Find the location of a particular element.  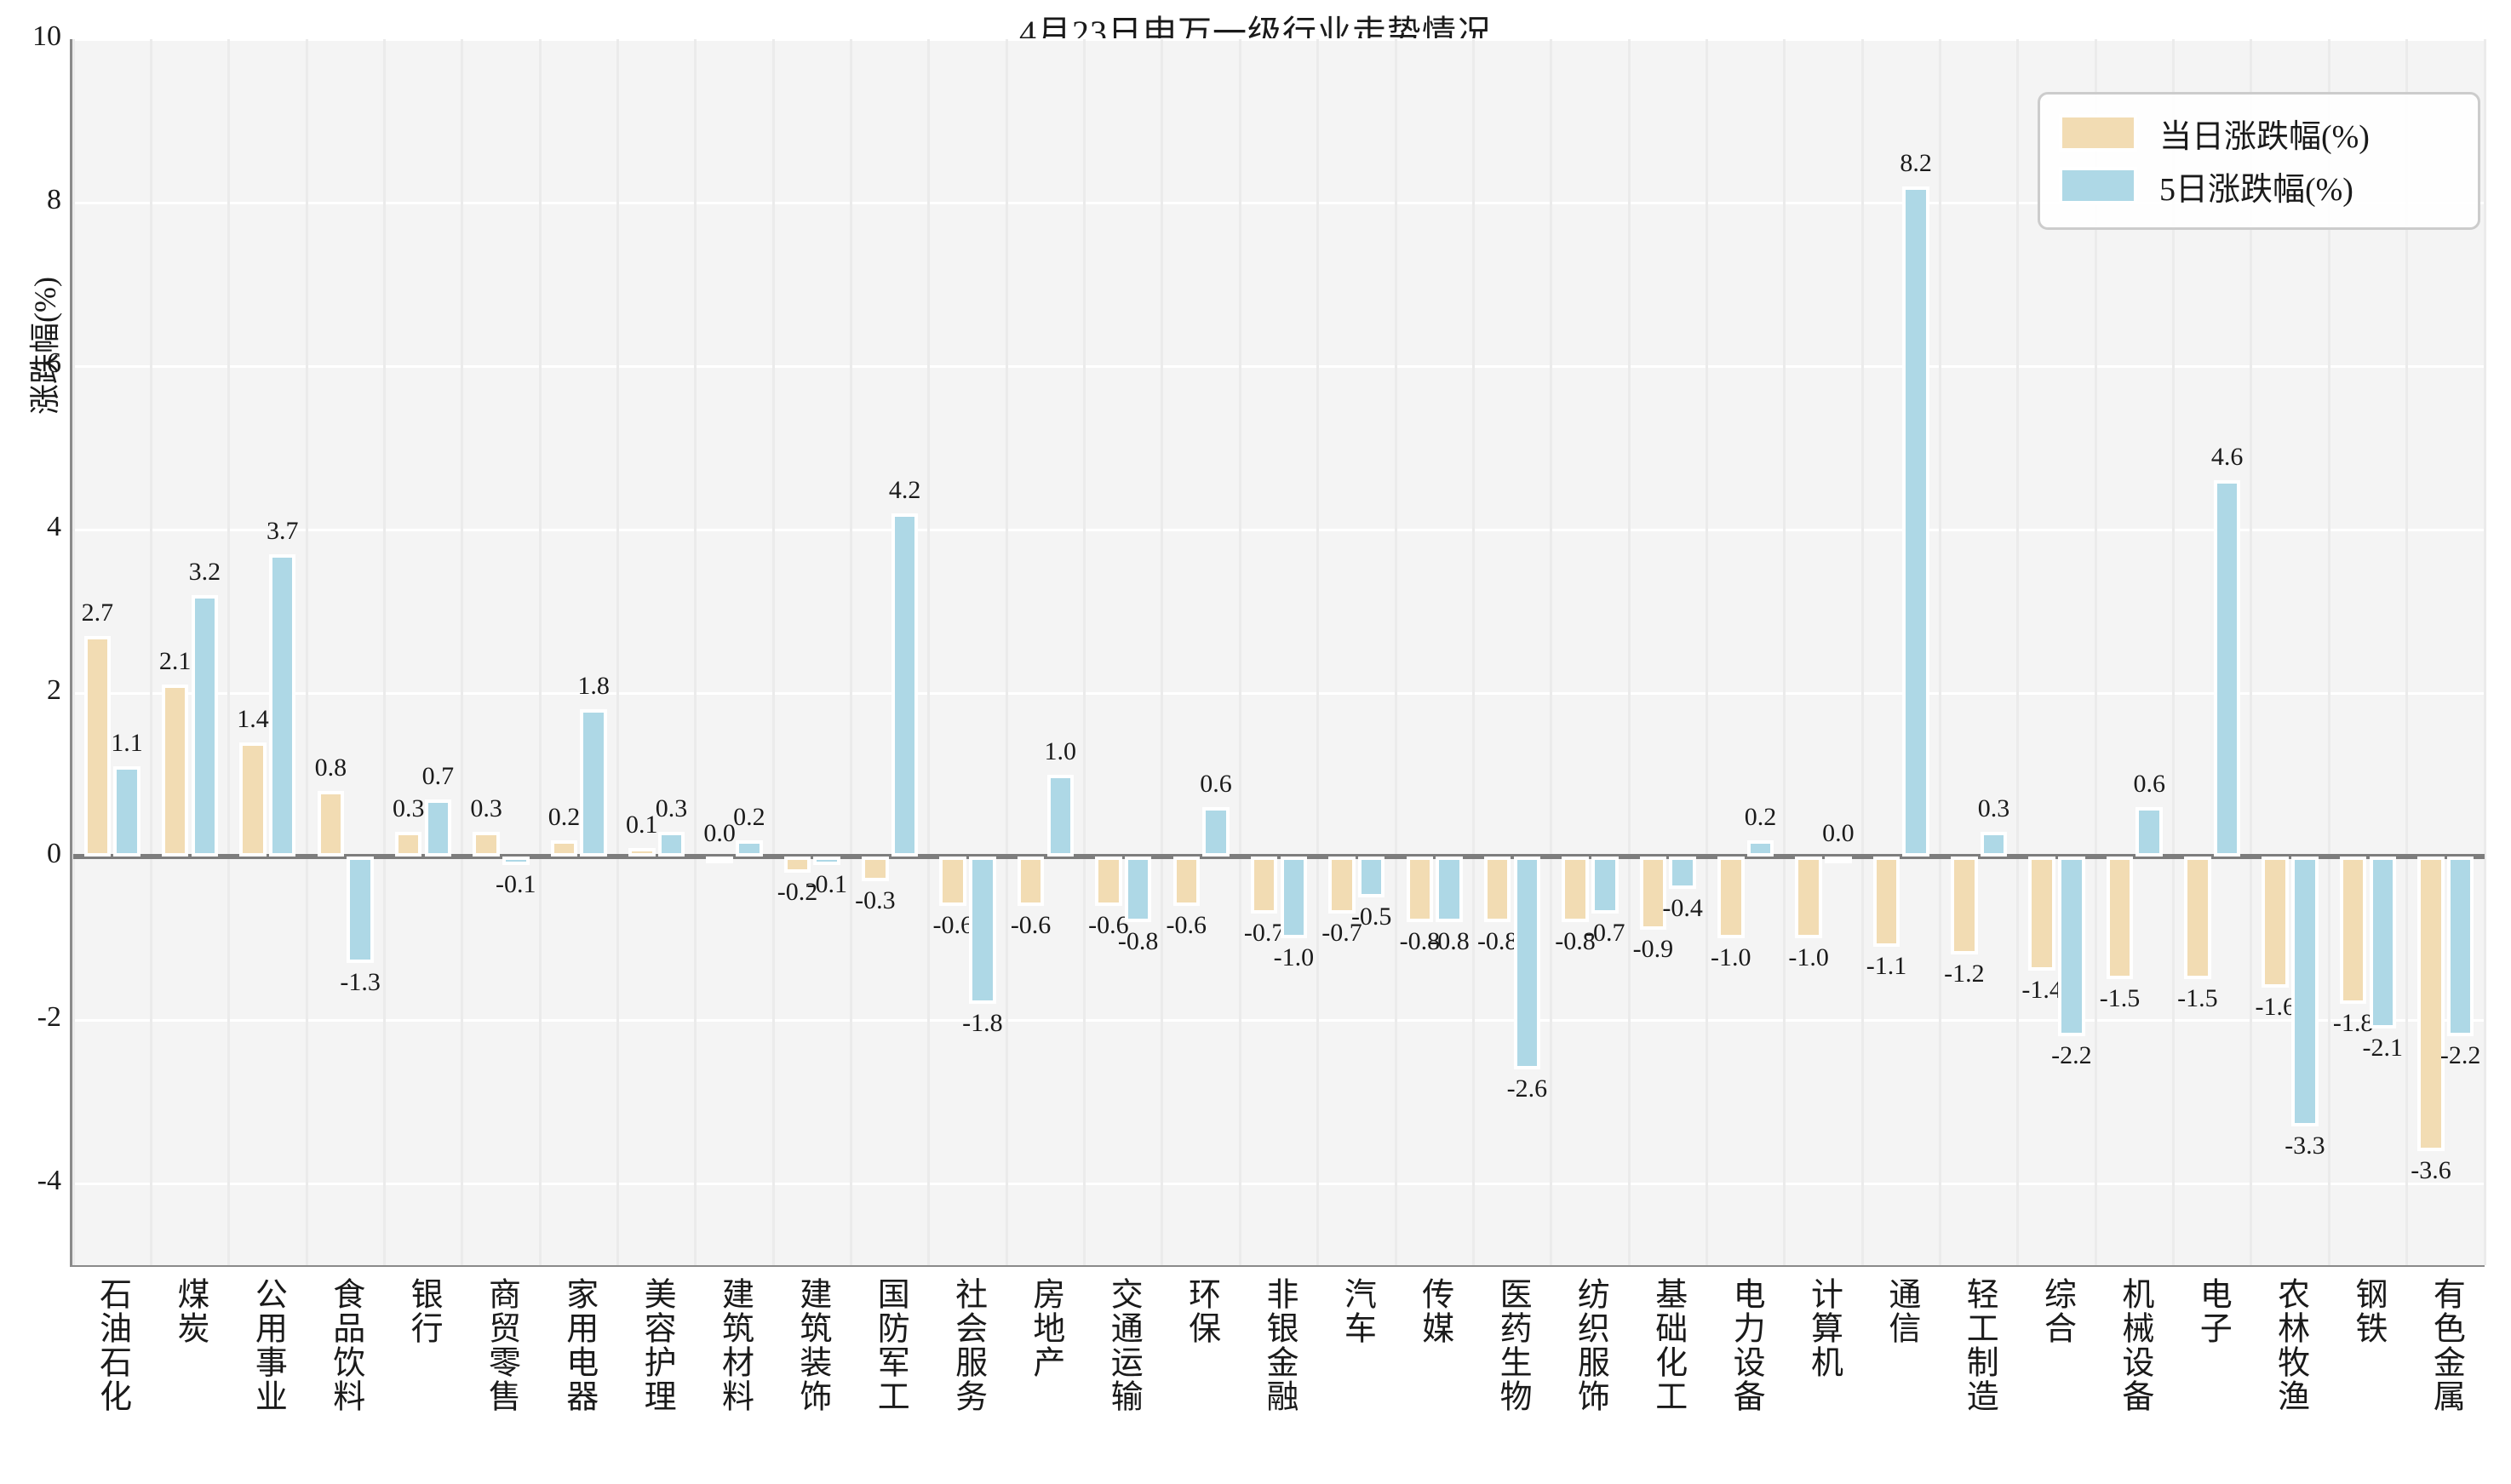

x-tick-交通运输: 交通运输 is located at coordinates (1123, 1345).